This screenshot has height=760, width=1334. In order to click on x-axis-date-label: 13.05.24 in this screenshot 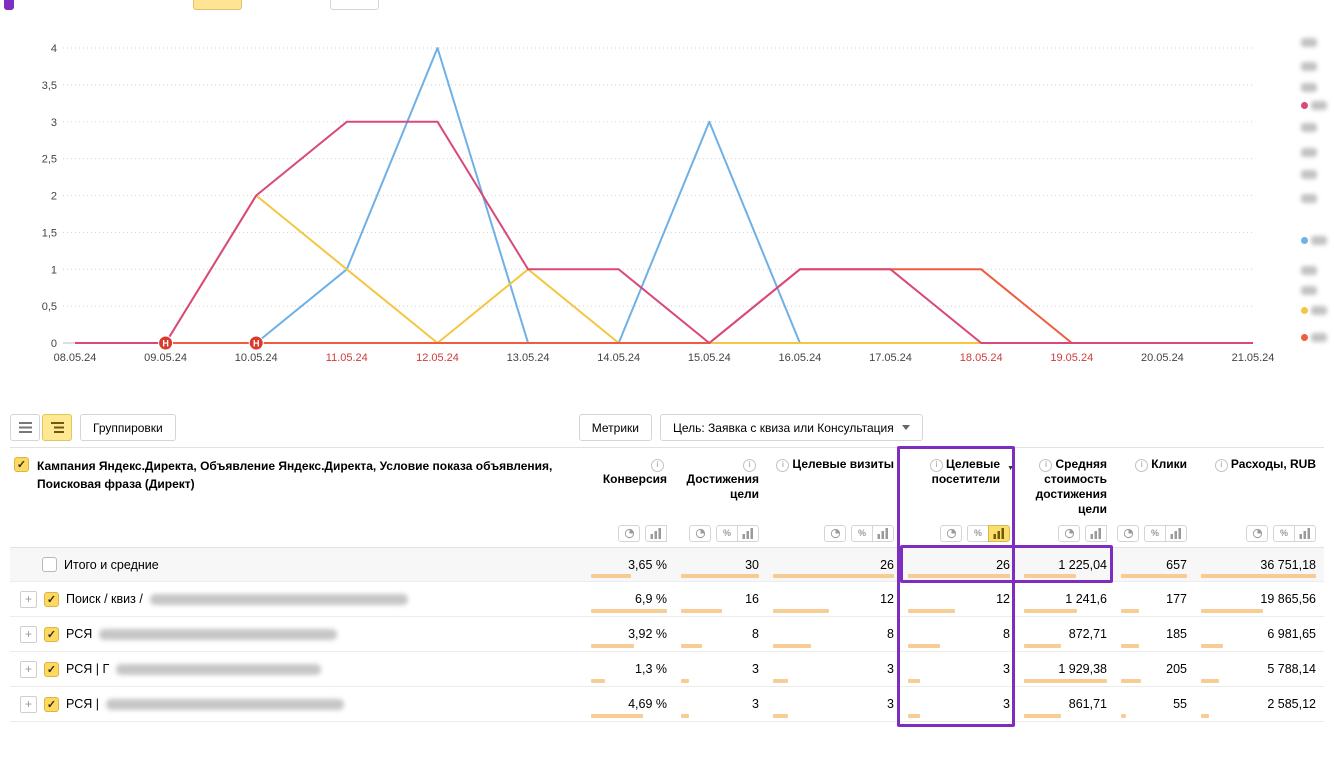, I will do `click(528, 358)`.